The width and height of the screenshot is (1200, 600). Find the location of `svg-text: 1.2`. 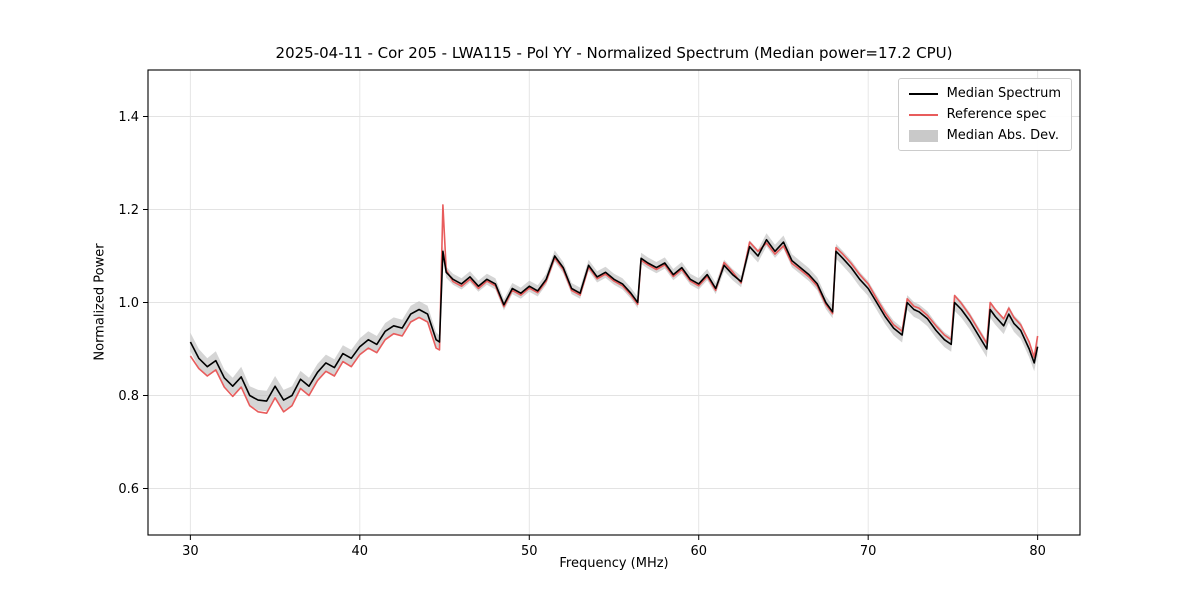

svg-text: 1.2 is located at coordinates (128, 210).